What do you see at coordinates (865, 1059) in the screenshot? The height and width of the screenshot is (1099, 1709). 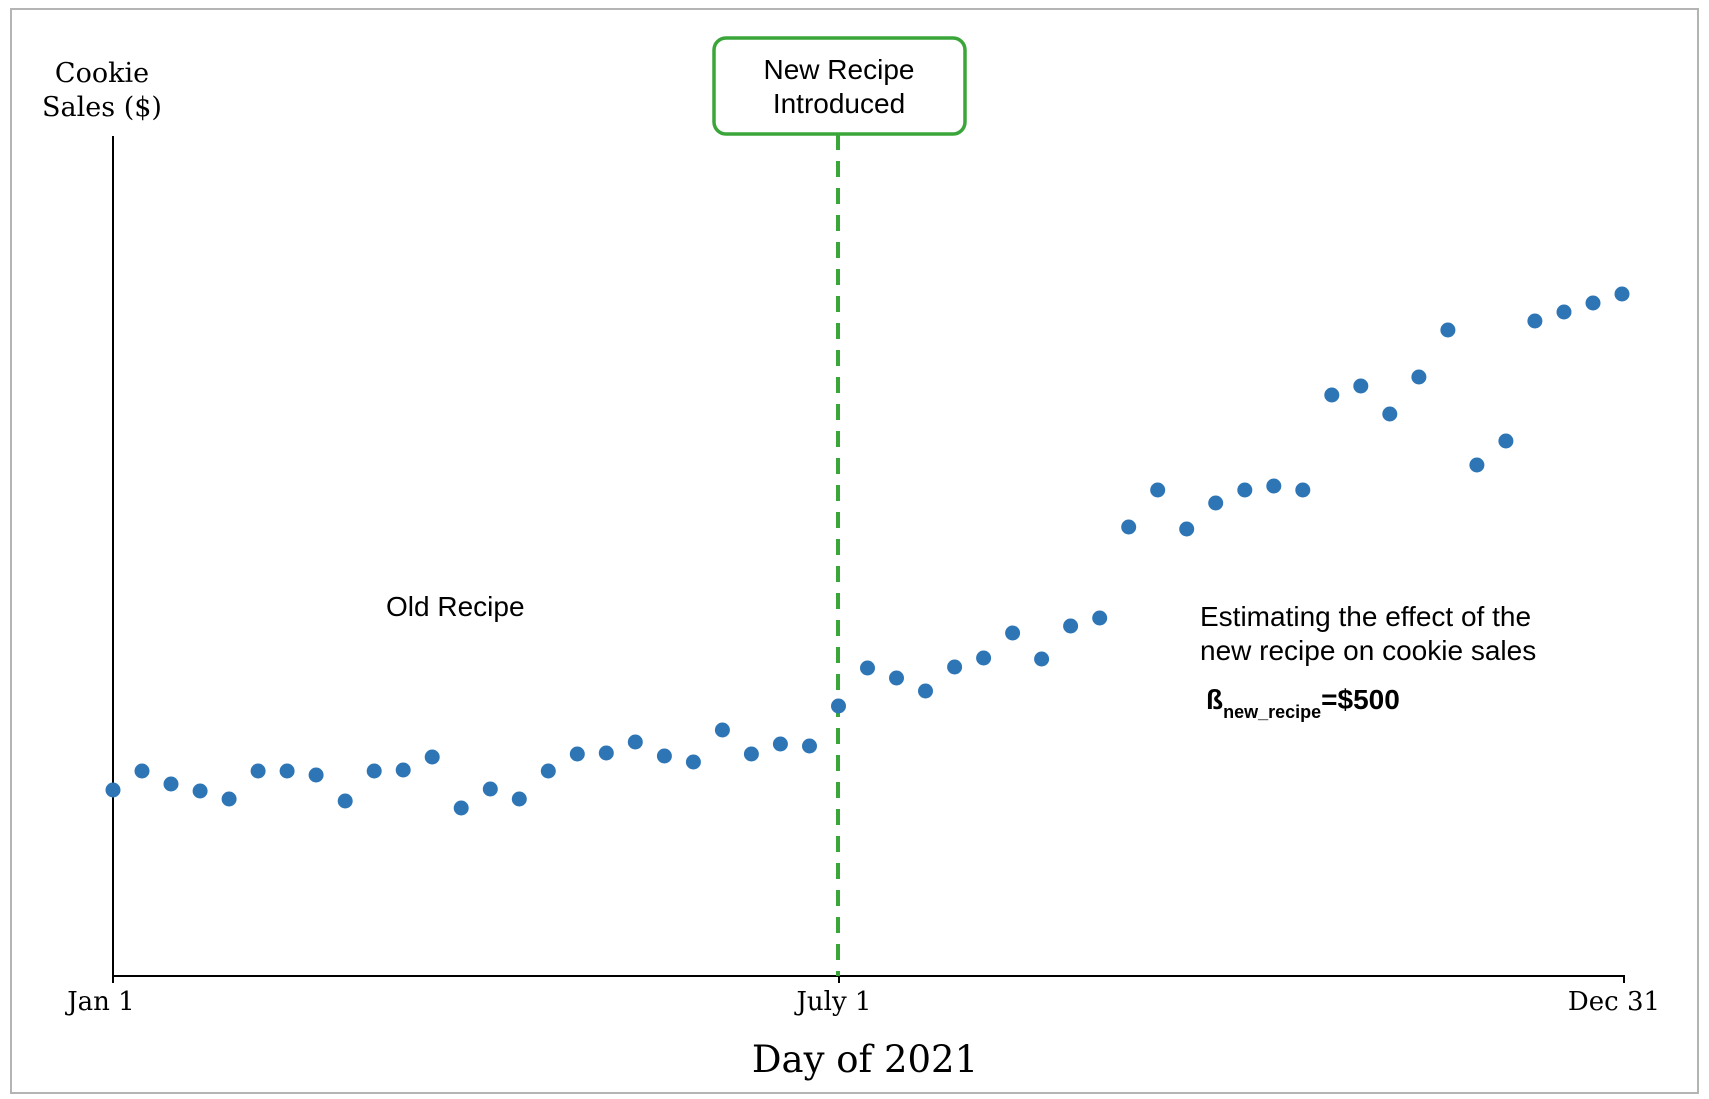 I see `x-axis-title: Day of 2021` at bounding box center [865, 1059].